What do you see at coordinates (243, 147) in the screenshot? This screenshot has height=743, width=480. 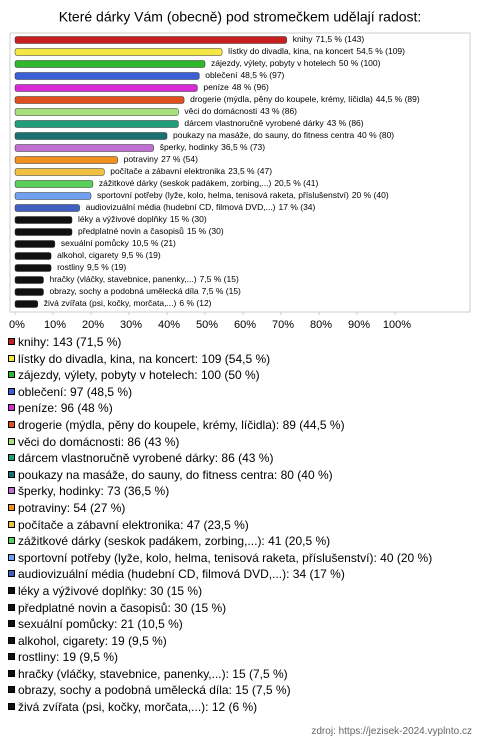 I see `bar-value-label: 36,5 % (73)` at bounding box center [243, 147].